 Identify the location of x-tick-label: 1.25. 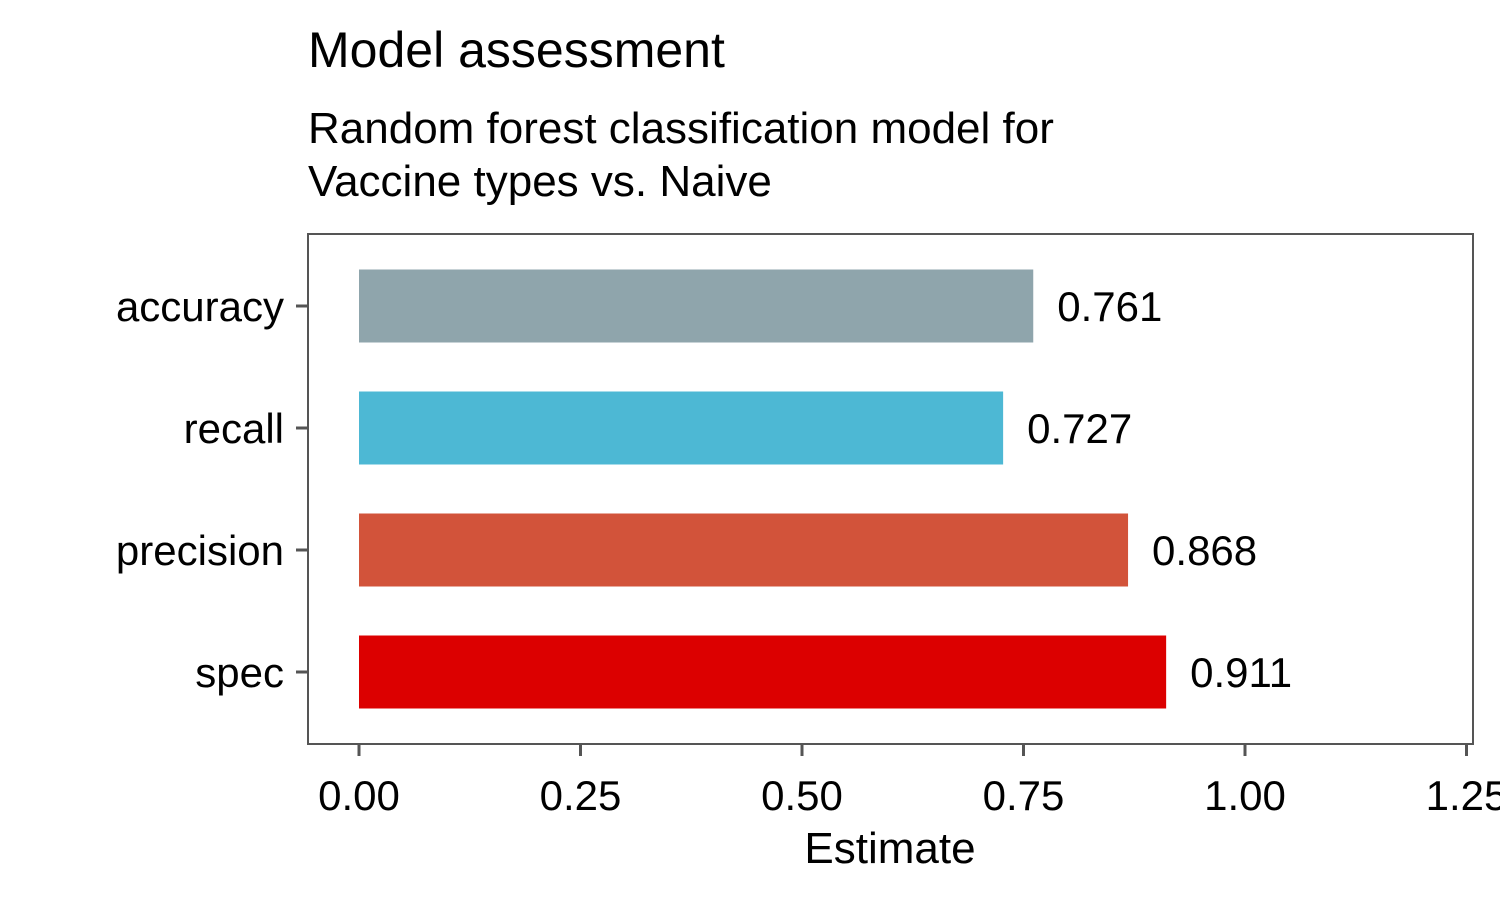
(1463, 795).